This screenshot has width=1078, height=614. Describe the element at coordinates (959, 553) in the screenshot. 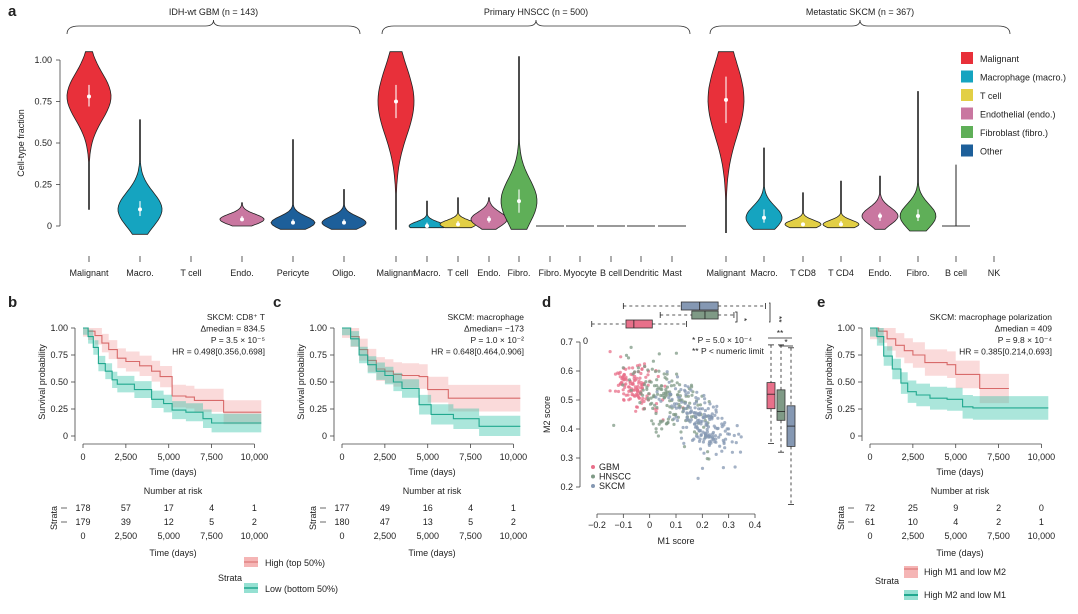

I see `risk-xlabel: Time (days)` at that location.